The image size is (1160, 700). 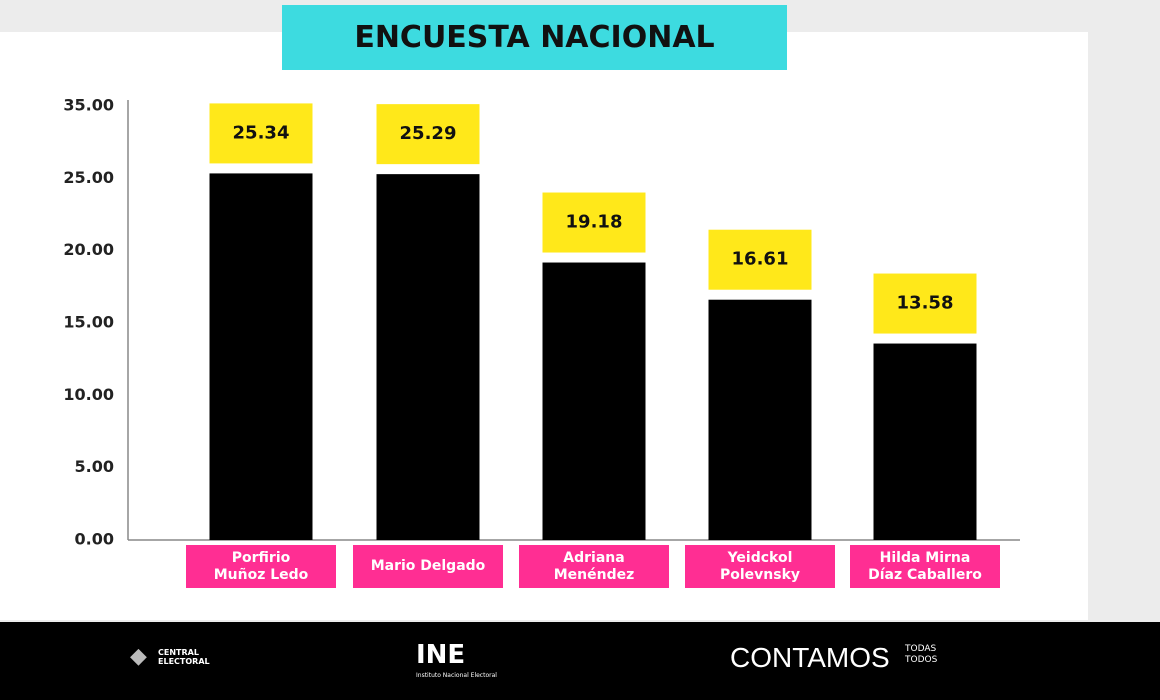 I want to click on logo-text: CENTRAL ELECTORAL, so click(x=184, y=657).